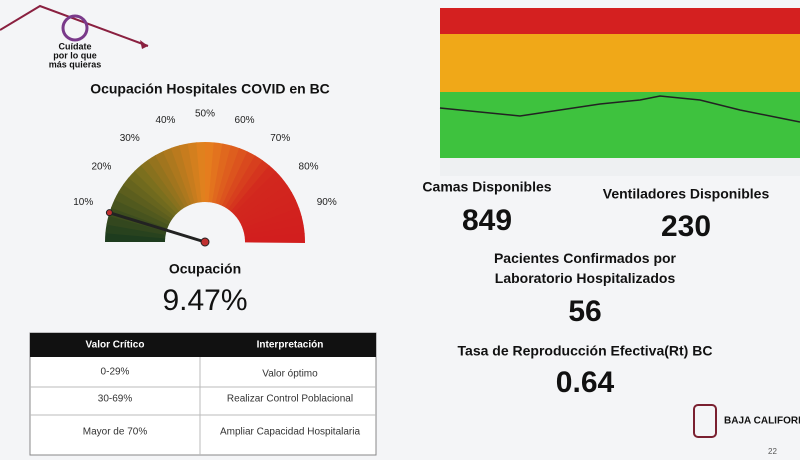 The width and height of the screenshot is (800, 460). What do you see at coordinates (203, 345) in the screenshot?
I see `table-header-bg` at bounding box center [203, 345].